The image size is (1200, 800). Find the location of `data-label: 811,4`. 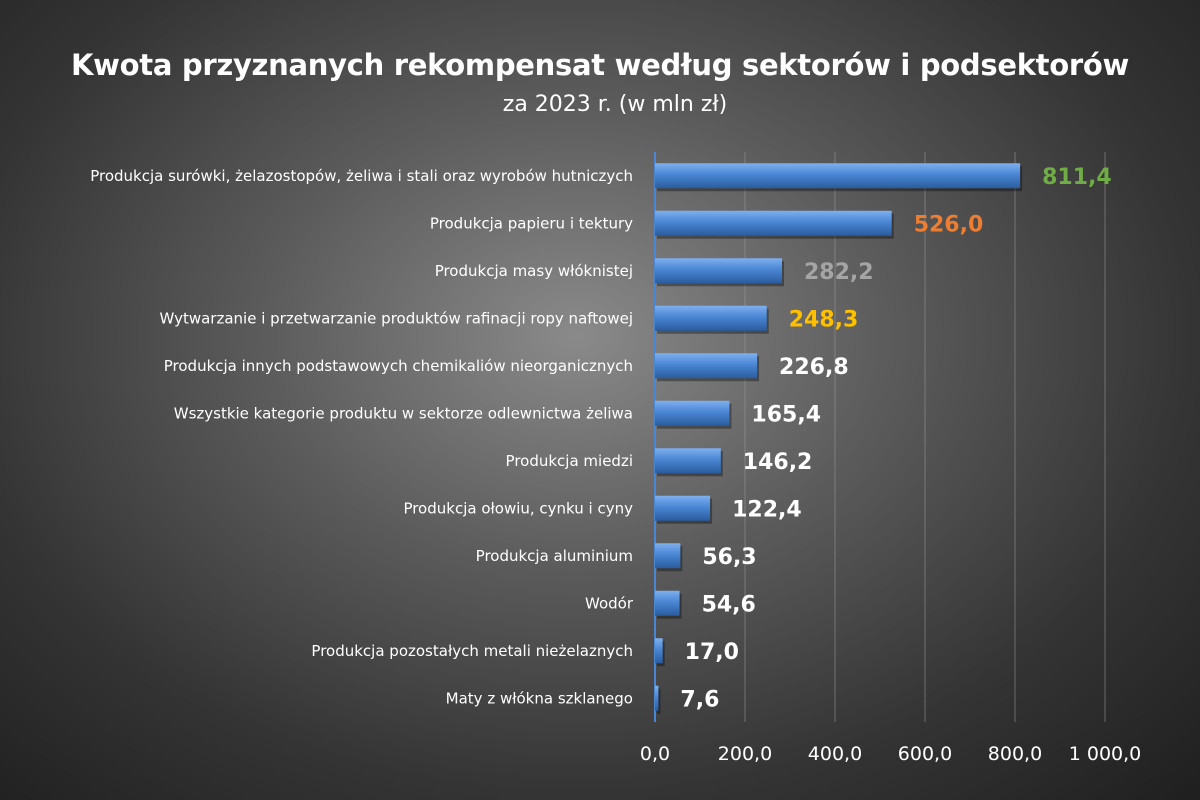

data-label: 811,4 is located at coordinates (1077, 177).